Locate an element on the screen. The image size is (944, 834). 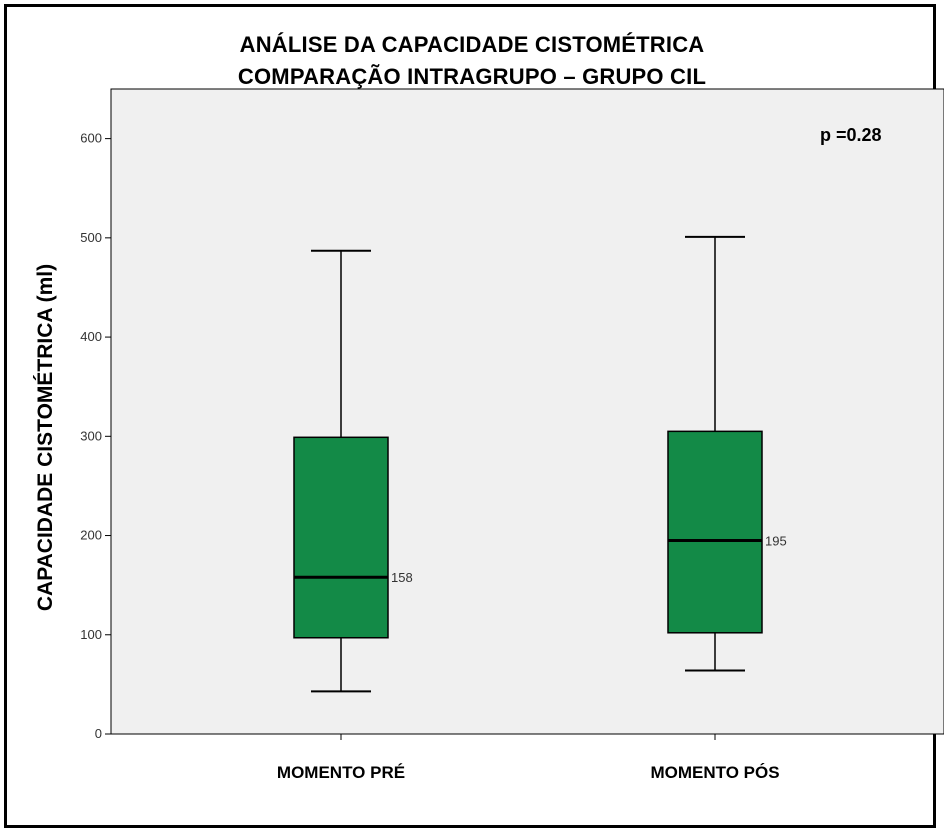
x-category-label: MOMENTO PÓS is located at coordinates (714, 772).